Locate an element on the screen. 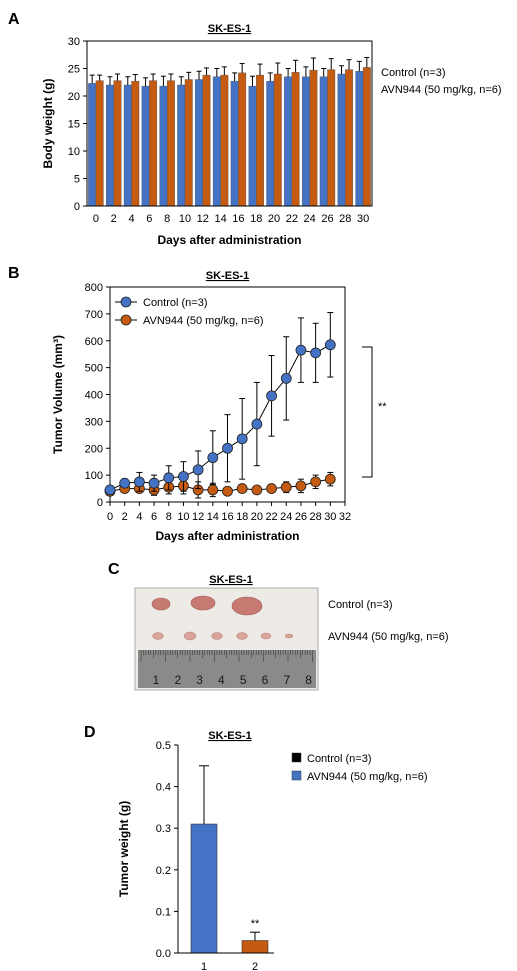 The height and width of the screenshot is (971, 517). x-tick-label: 32 is located at coordinates (345, 517).